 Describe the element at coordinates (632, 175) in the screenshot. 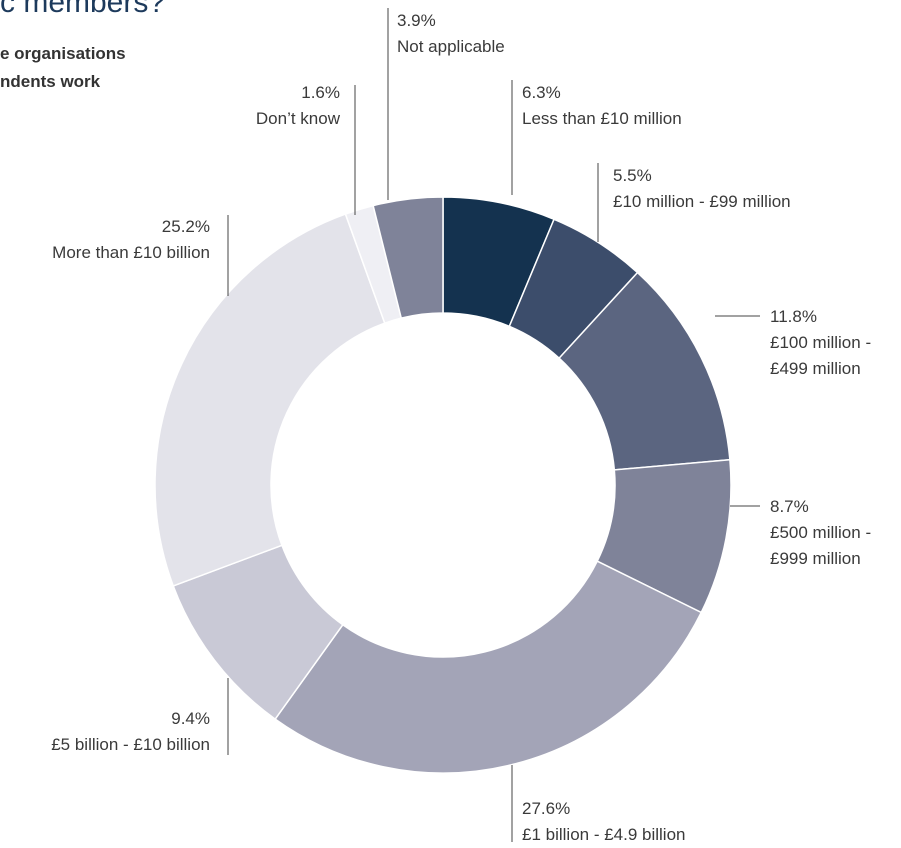

I see `value-label: 5.5%` at that location.